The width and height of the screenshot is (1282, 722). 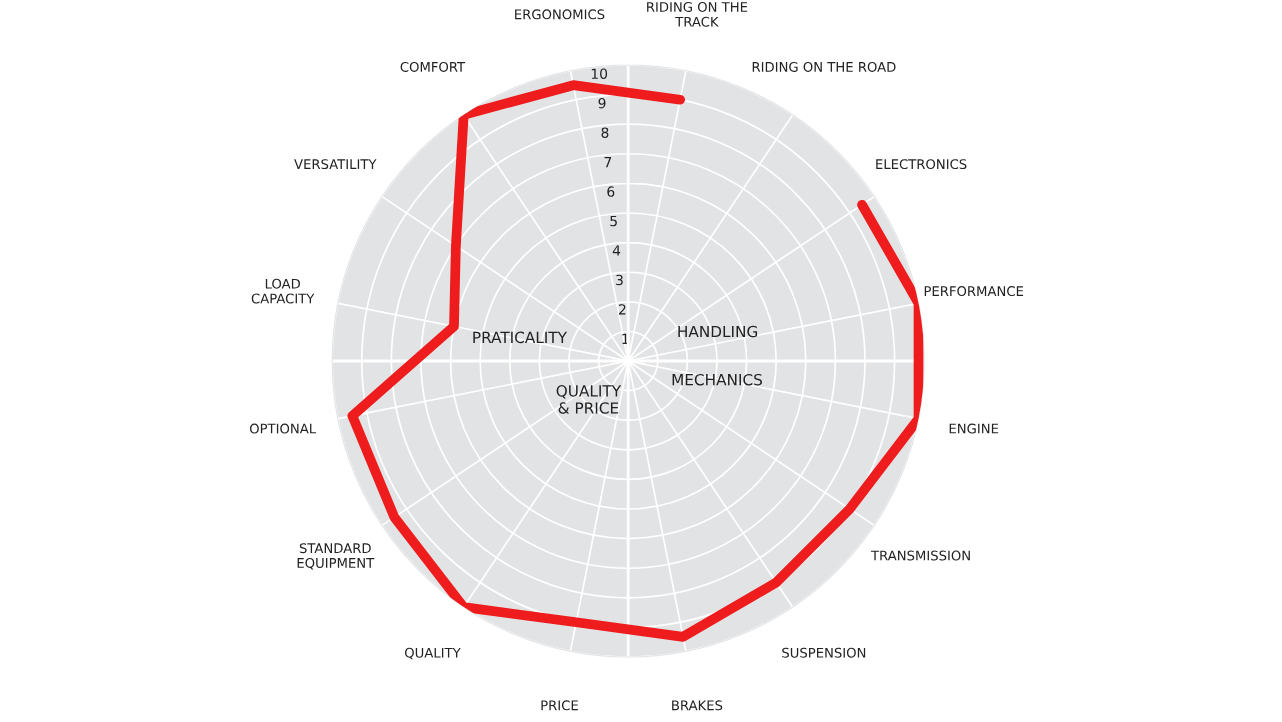 I want to click on y-tick-label: 9, so click(x=602, y=103).